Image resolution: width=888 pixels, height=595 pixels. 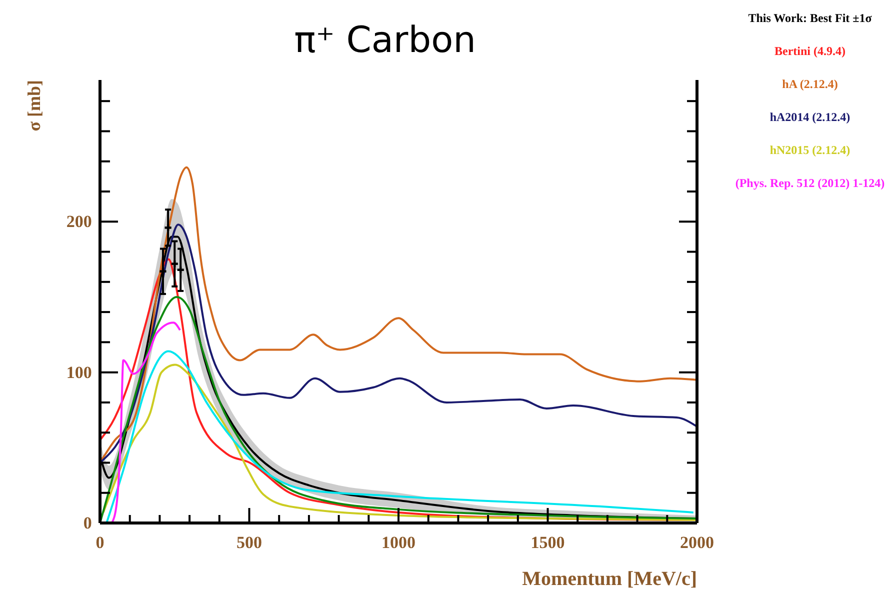 What do you see at coordinates (810, 51) in the screenshot?
I see `text: Bertini (4.9.4)` at bounding box center [810, 51].